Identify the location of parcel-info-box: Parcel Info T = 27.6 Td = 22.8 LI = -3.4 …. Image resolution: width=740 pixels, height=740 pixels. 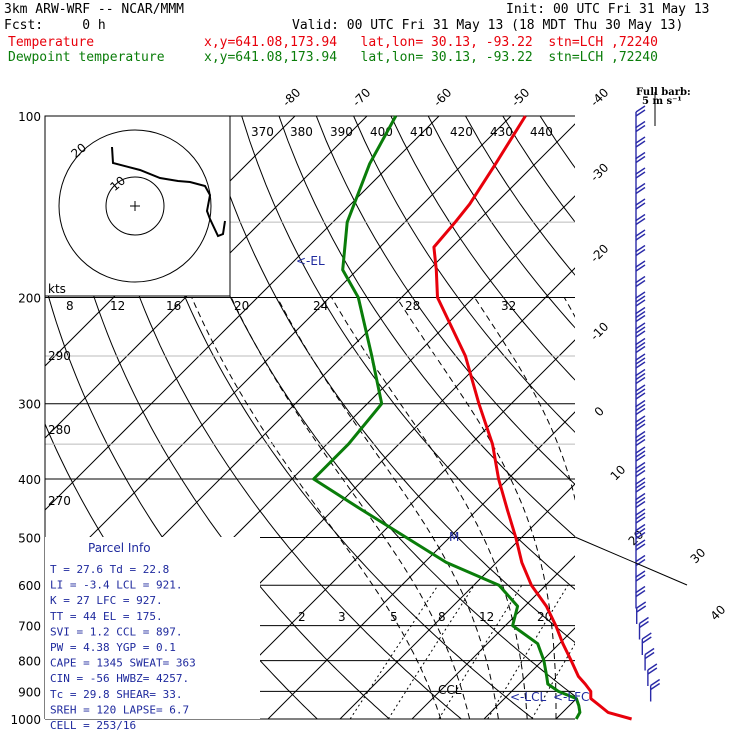
(152, 634).